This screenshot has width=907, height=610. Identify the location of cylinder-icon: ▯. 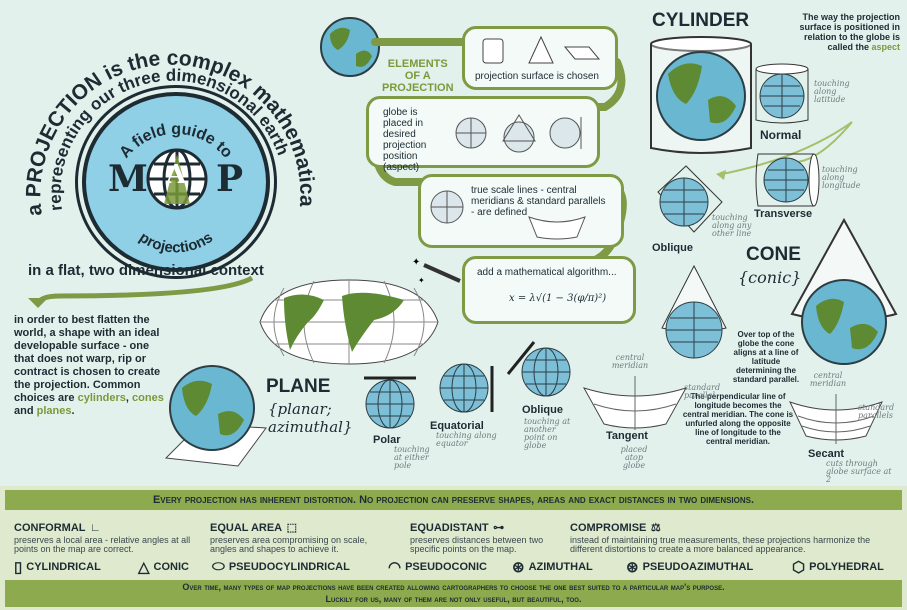
(18, 567).